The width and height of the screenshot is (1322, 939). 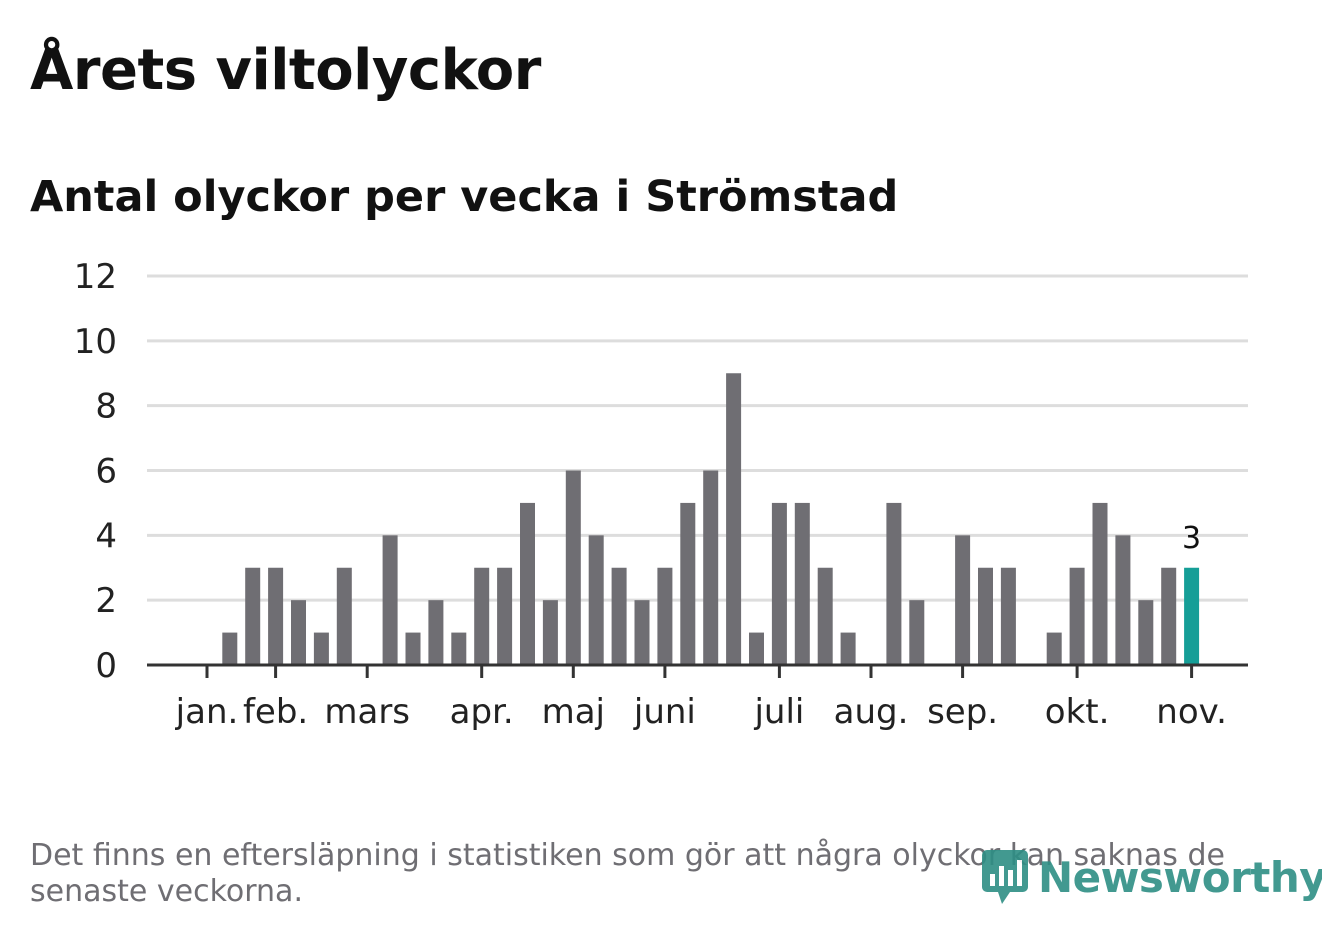 I want to click on x-tick-label-feb.: feb., so click(x=275, y=712).